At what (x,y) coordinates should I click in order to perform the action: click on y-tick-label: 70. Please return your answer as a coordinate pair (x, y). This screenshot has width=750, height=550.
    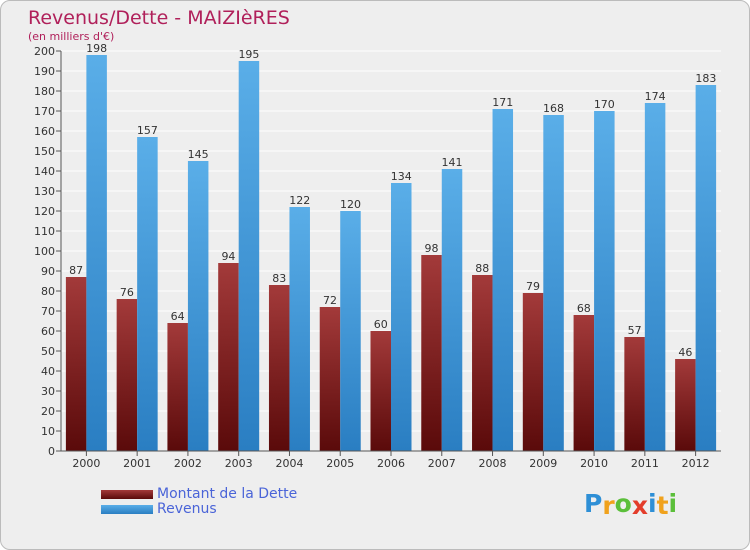
    Looking at the image, I should click on (48, 311).